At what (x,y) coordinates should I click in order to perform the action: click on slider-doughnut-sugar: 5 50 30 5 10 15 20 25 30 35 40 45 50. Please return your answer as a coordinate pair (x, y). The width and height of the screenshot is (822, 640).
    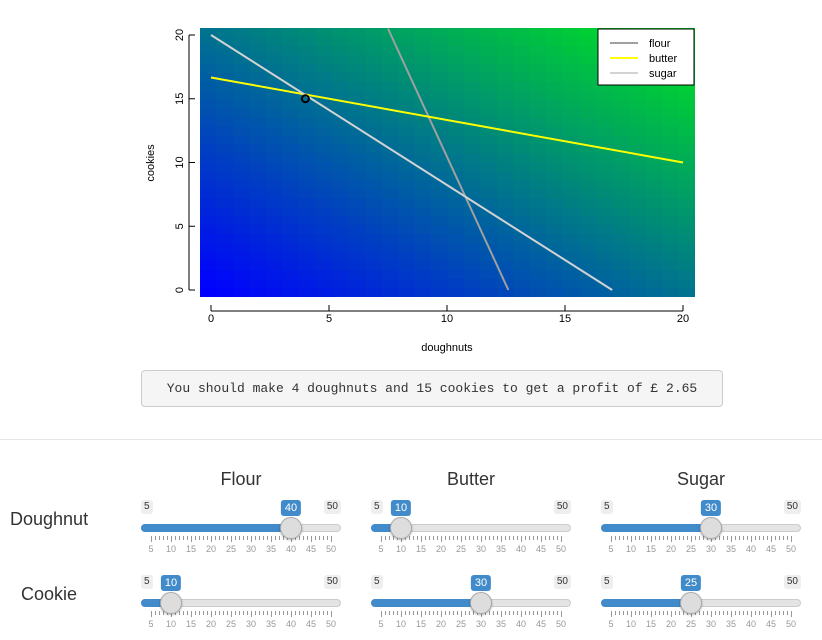
    Looking at the image, I should click on (701, 529).